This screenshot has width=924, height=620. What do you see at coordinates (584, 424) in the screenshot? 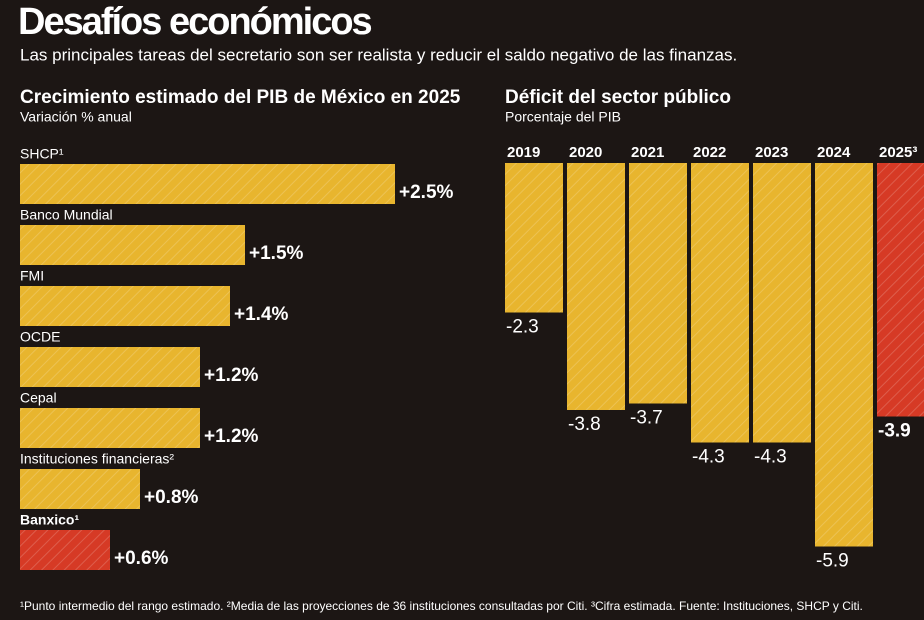
I see `value-label: -3.8` at bounding box center [584, 424].